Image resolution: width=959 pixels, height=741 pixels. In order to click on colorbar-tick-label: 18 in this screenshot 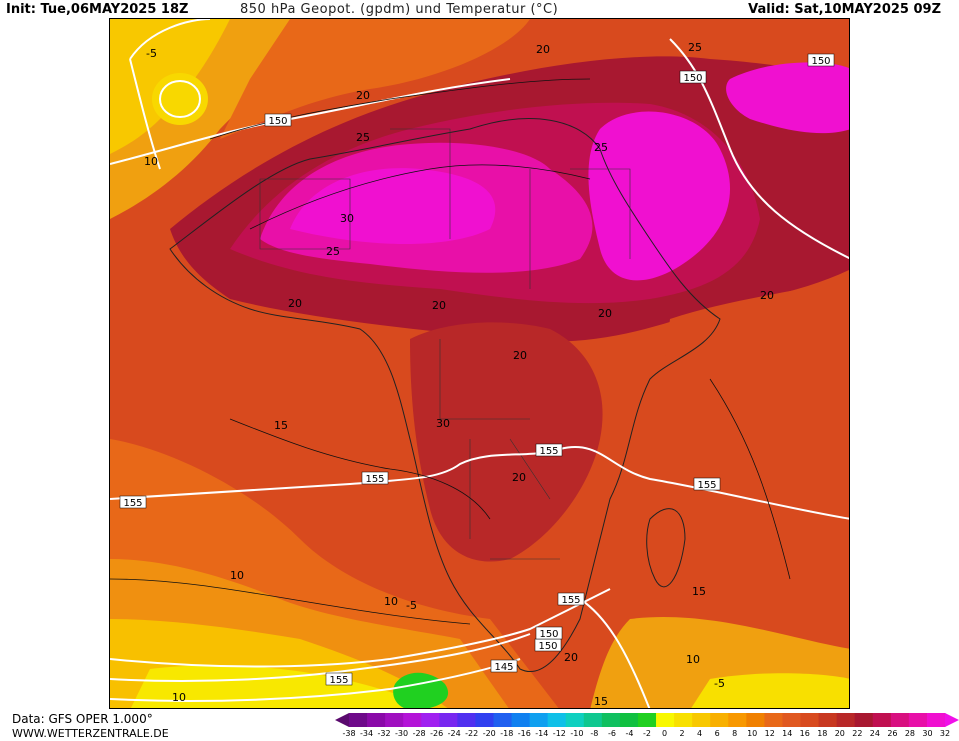, I will do `click(822, 733)`.